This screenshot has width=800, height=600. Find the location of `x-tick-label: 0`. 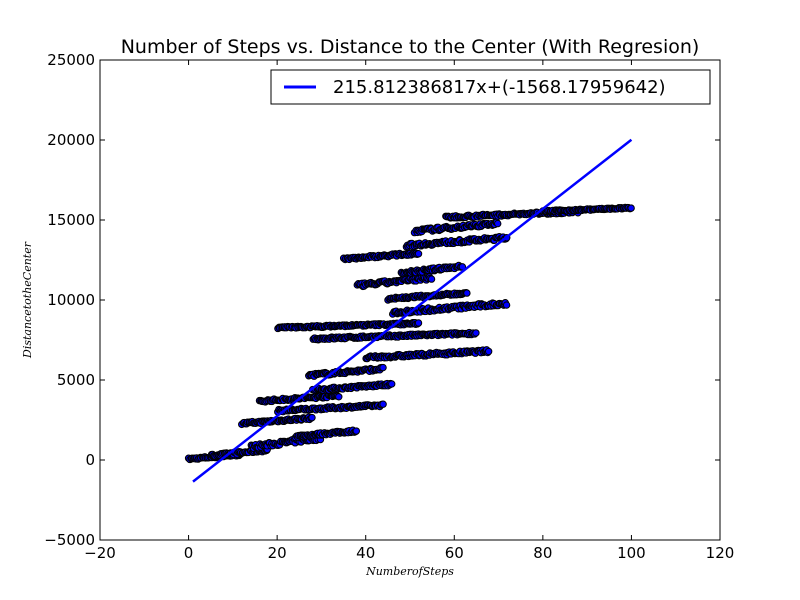

x-tick-label: 0 is located at coordinates (189, 553).